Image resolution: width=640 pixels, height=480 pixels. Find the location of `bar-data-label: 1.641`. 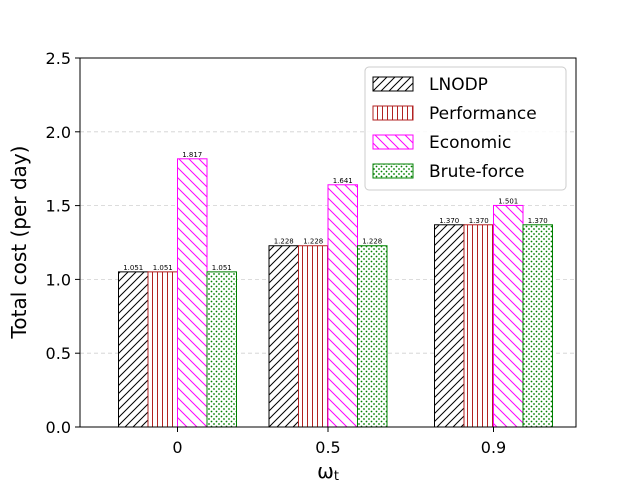

bar-data-label: 1.641 is located at coordinates (343, 181).